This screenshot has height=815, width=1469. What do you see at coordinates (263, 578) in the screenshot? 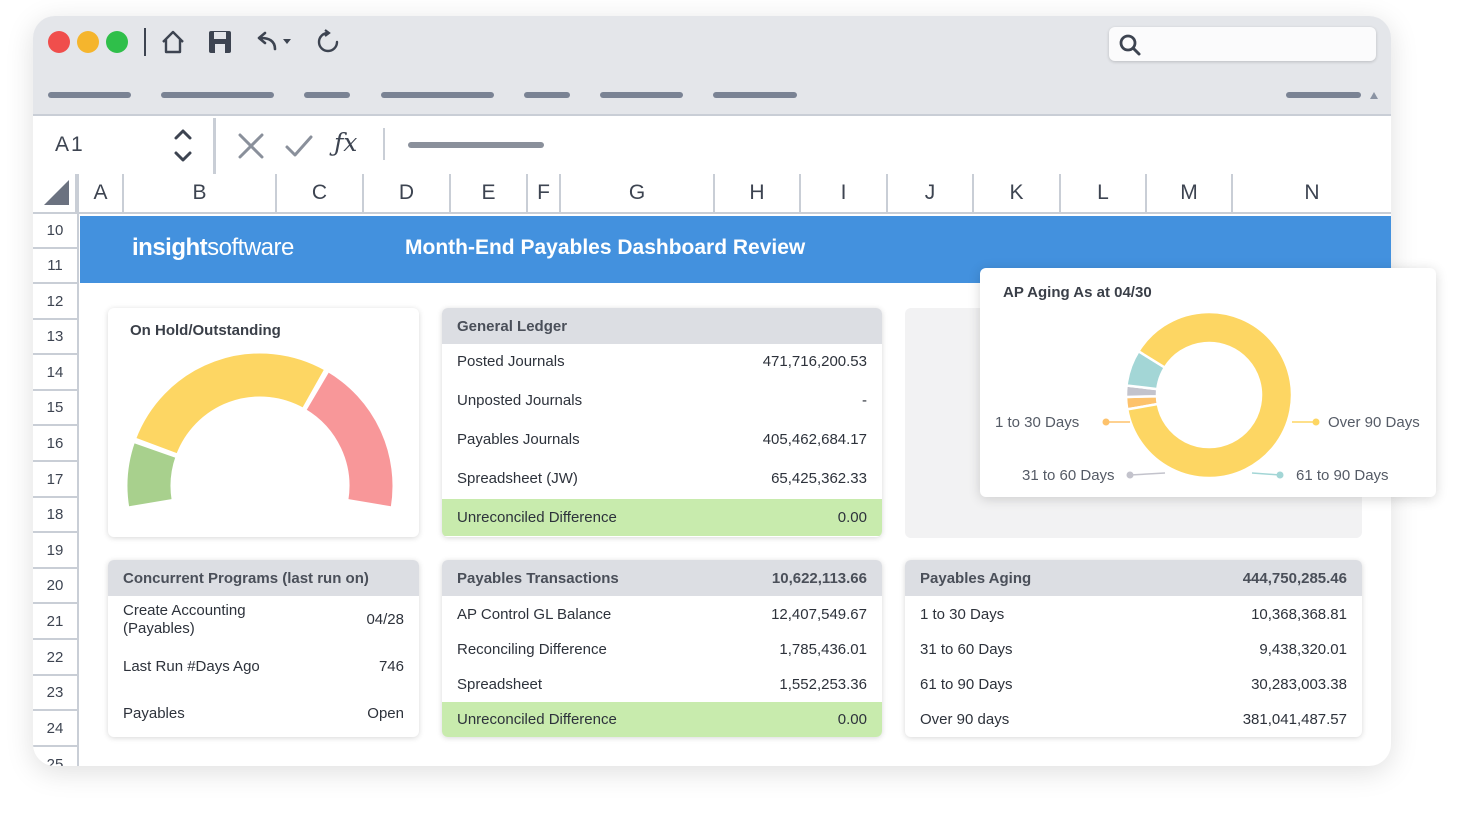
I see `table-header: Concurrent Programs (last run on)` at bounding box center [263, 578].